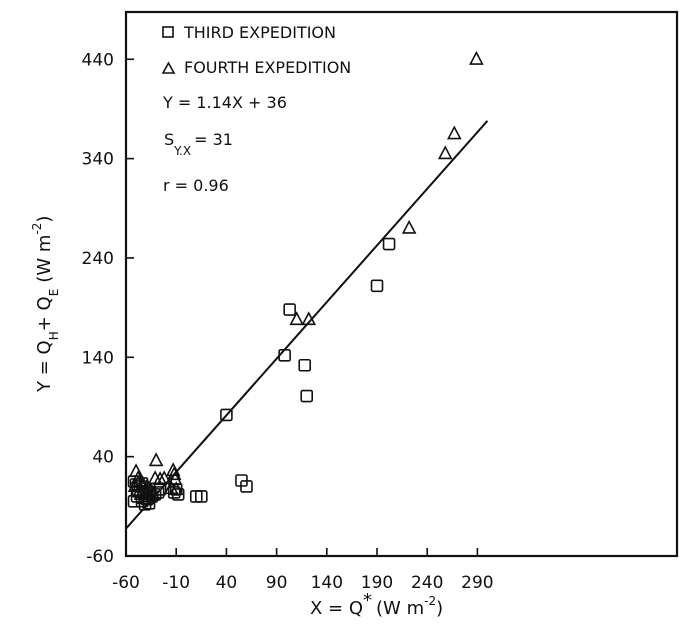 Image resolution: width=679 pixels, height=628 pixels. I want to click on y-tick-label: 240, so click(98, 259).